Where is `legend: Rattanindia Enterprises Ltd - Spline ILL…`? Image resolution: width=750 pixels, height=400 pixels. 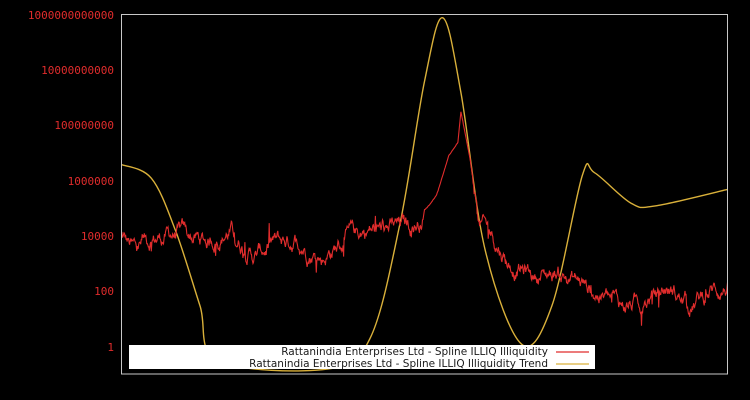
legend: Rattanindia Enterprises Ltd - Spline ILL… is located at coordinates (362, 357).